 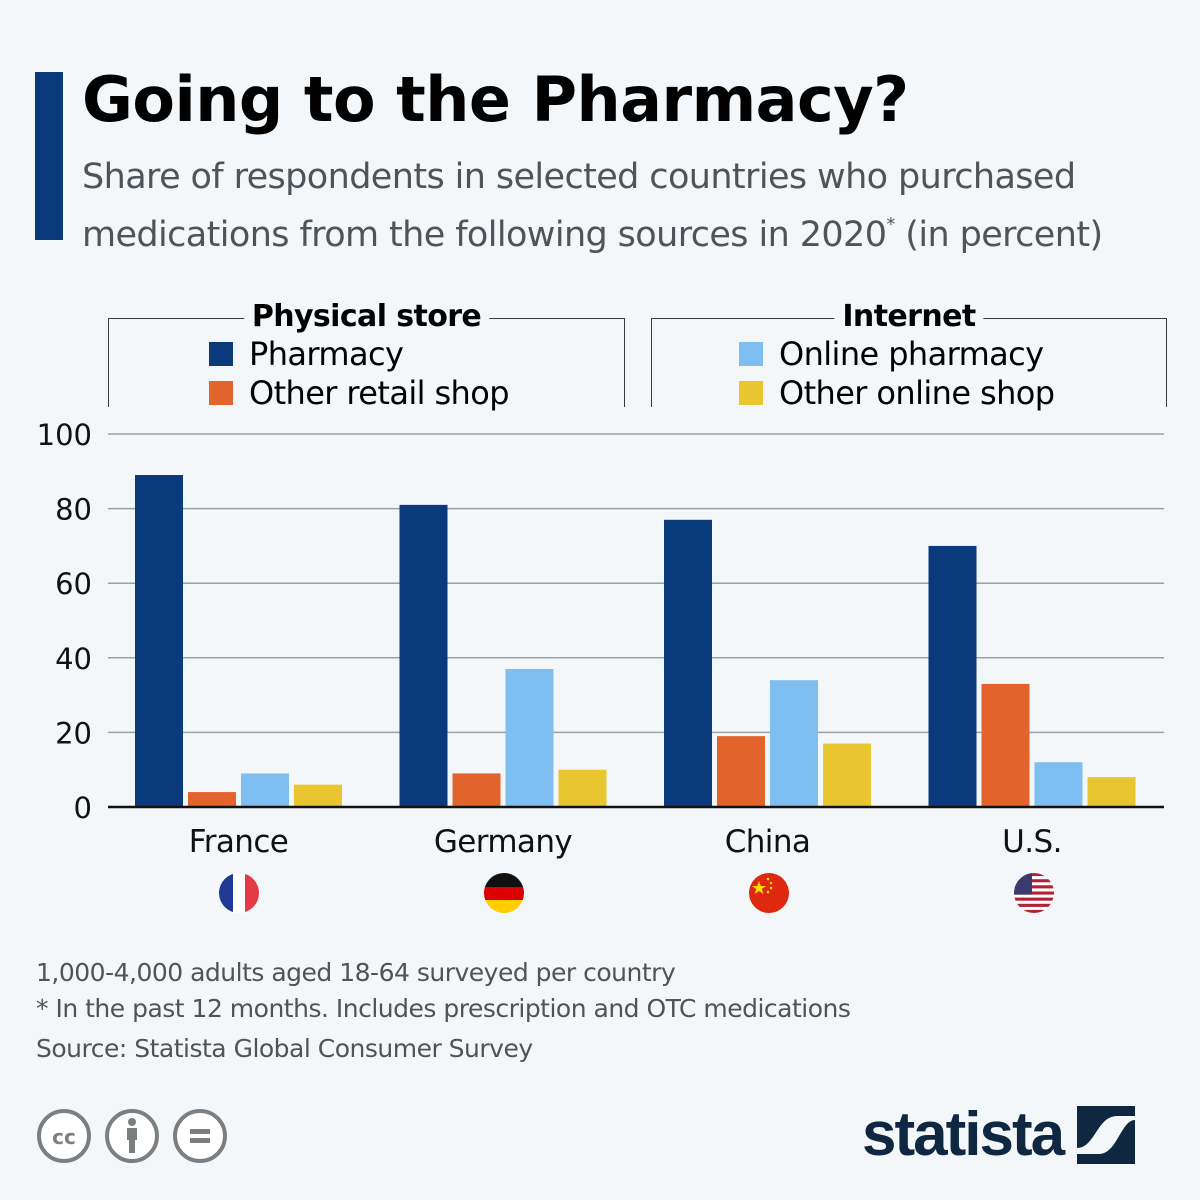 I want to click on x-category-label: U.S., so click(x=1032, y=842).